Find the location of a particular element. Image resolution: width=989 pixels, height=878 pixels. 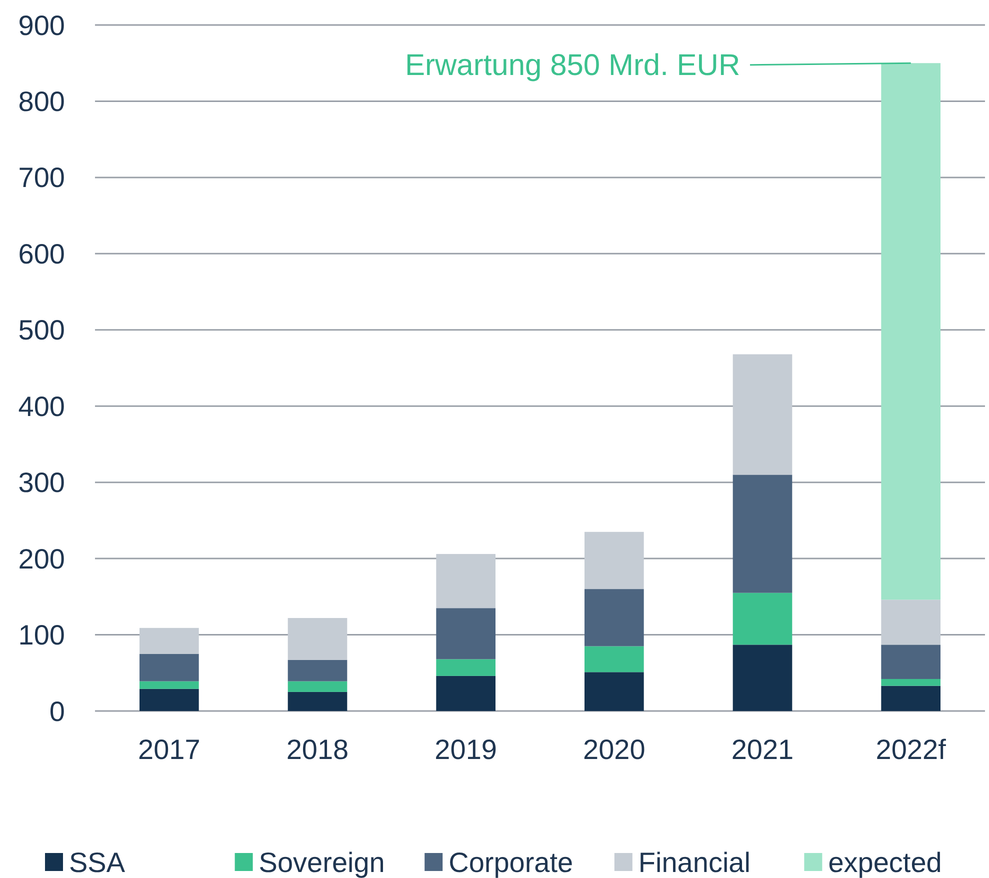

x-tick-label: 2017 is located at coordinates (169, 749).